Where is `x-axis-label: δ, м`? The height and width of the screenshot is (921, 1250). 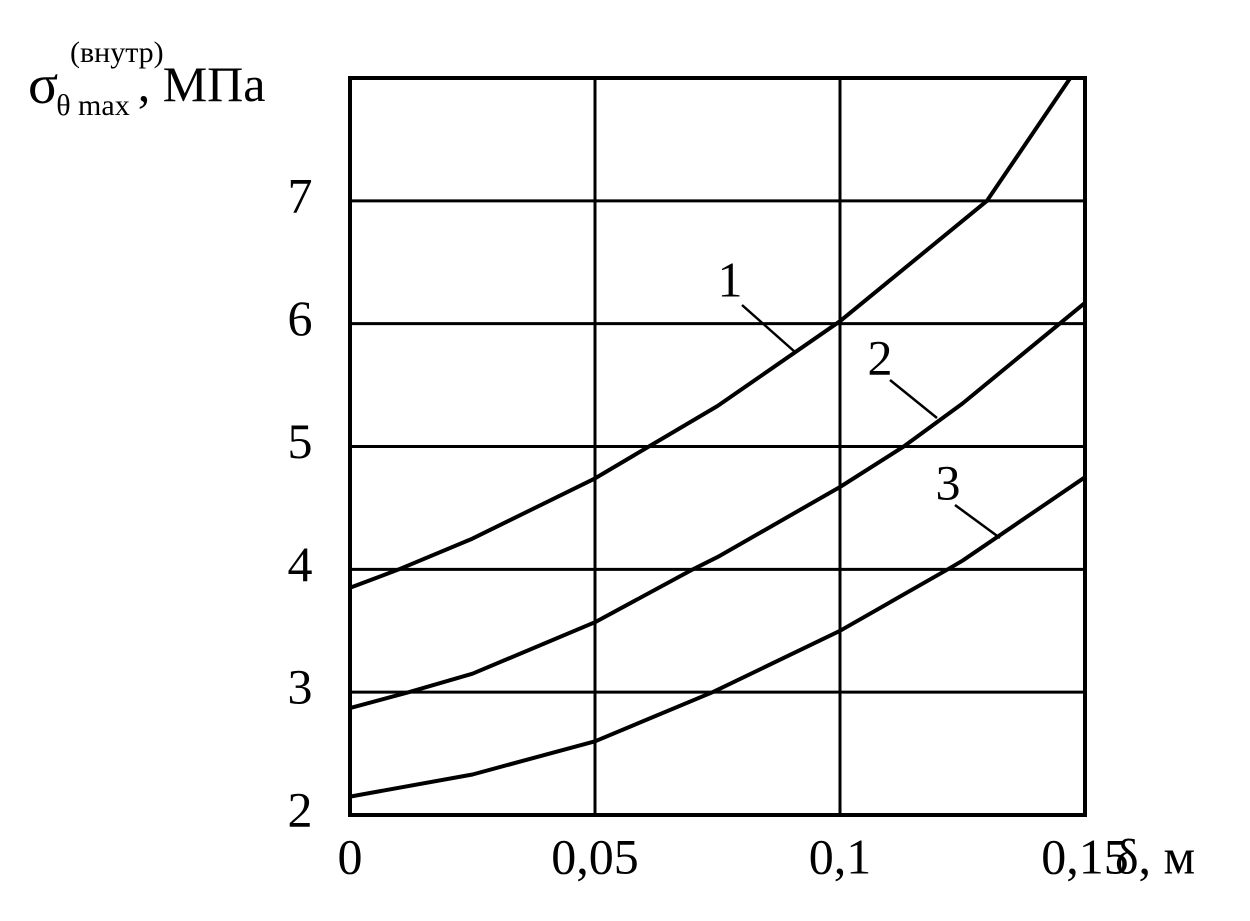
x-axis-label: δ, м is located at coordinates (1155, 856).